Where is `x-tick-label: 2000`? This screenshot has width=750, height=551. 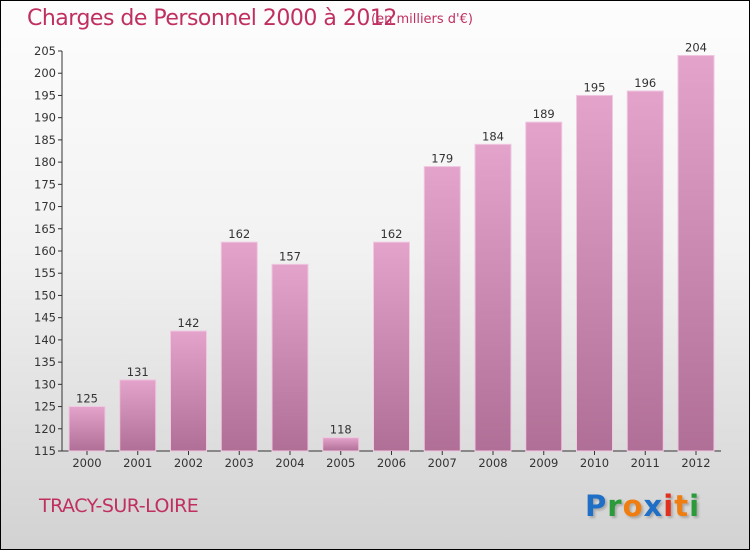 x-tick-label: 2000 is located at coordinates (86, 463).